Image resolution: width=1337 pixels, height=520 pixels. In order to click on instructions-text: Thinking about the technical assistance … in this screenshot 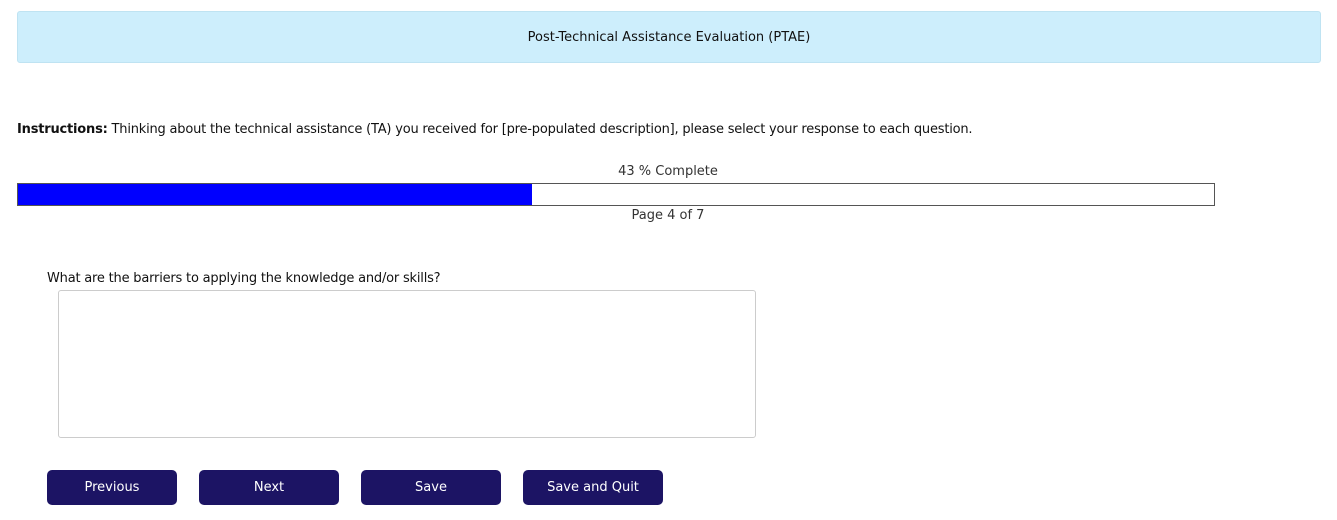, I will do `click(540, 129)`.